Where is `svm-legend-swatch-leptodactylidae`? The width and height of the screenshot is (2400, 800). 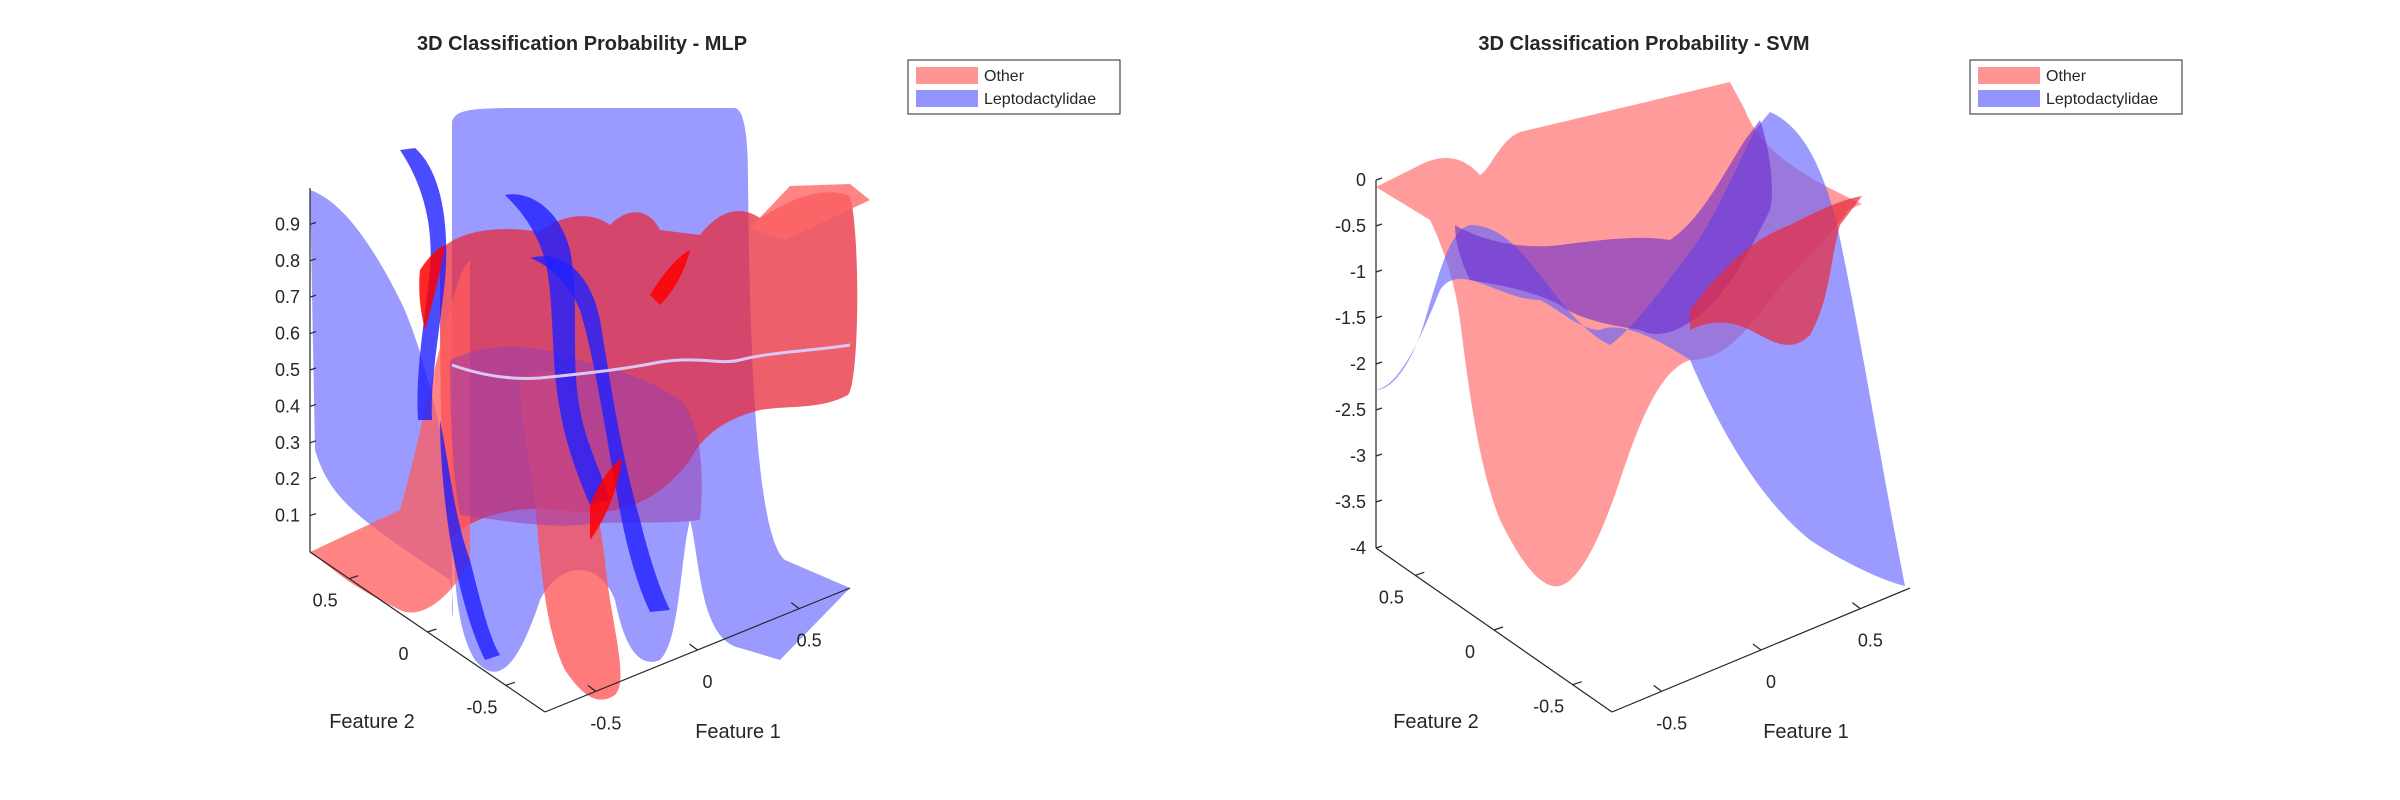
svm-legend-swatch-leptodactylidae is located at coordinates (2009, 98).